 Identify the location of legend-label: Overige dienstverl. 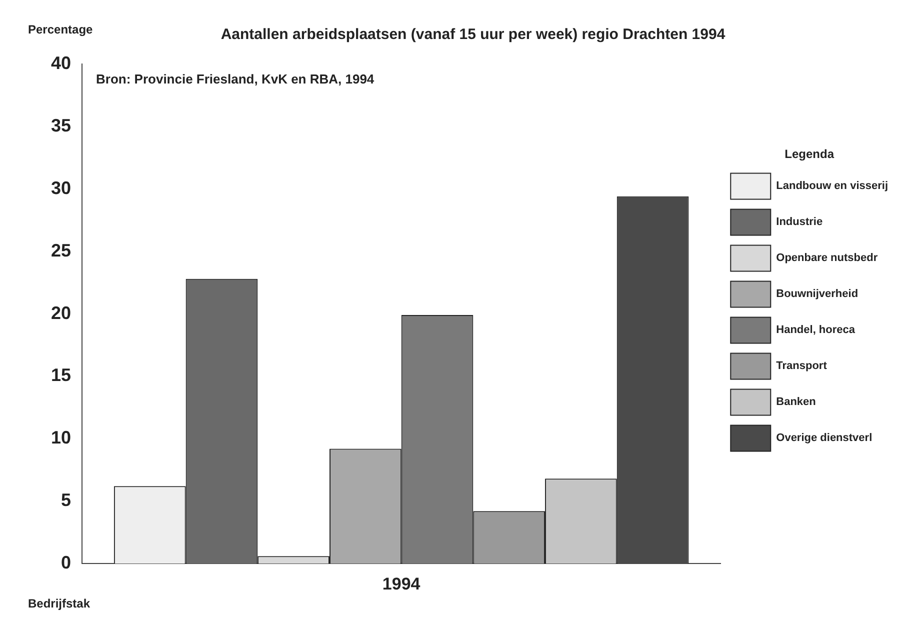
(824, 438).